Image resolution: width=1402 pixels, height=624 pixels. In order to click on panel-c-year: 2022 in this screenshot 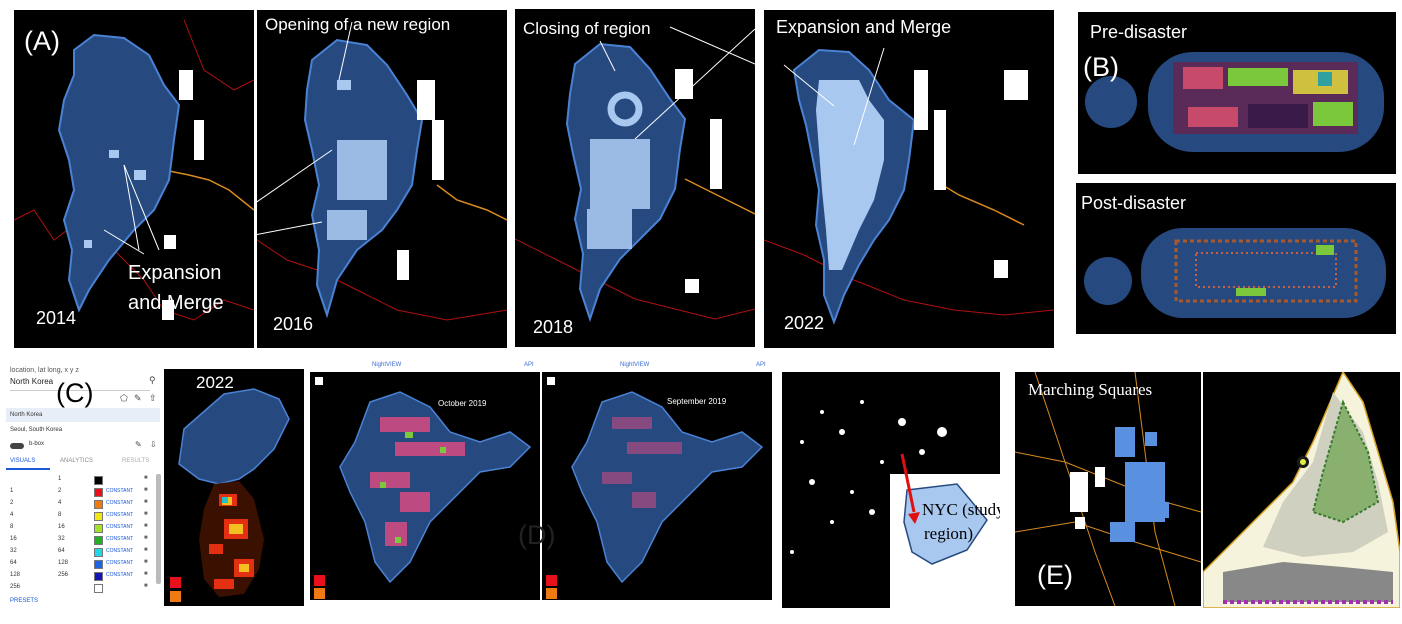, I will do `click(215, 382)`.